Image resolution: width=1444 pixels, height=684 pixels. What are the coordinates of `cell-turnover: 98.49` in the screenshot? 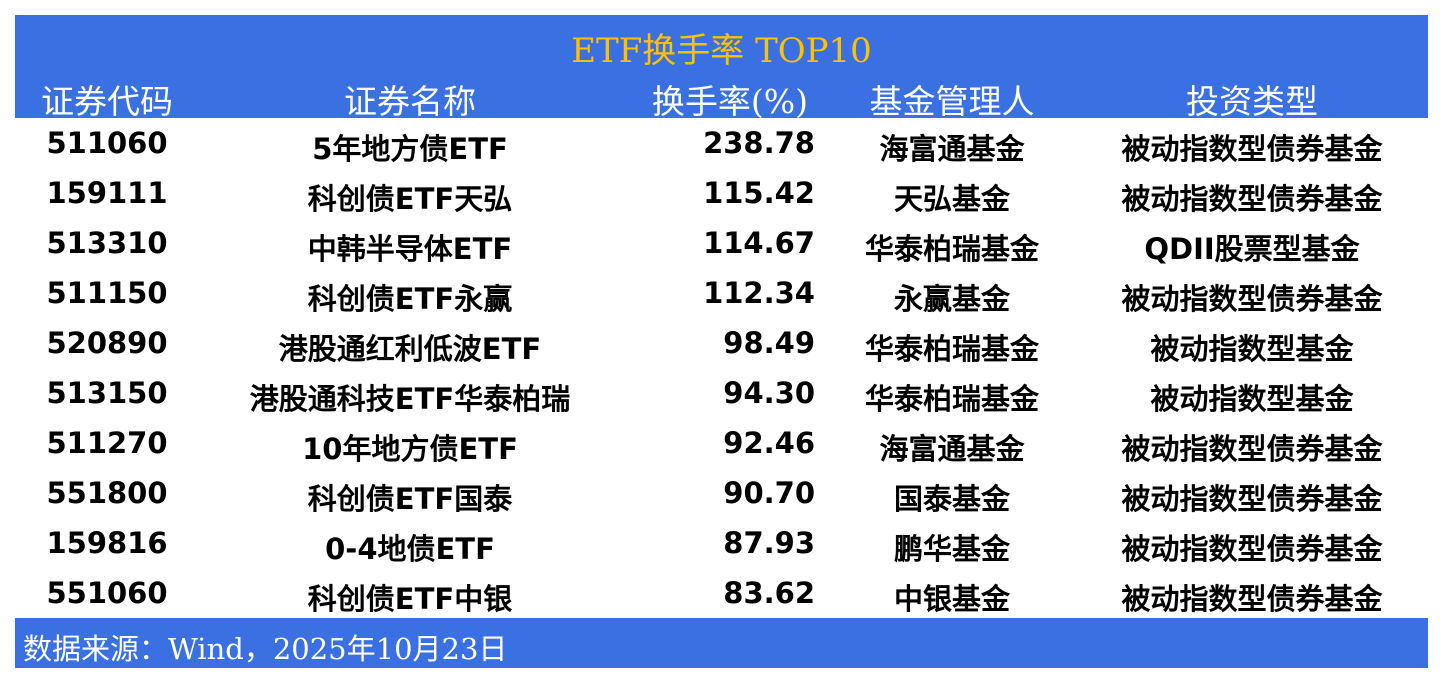 It's located at (769, 343).